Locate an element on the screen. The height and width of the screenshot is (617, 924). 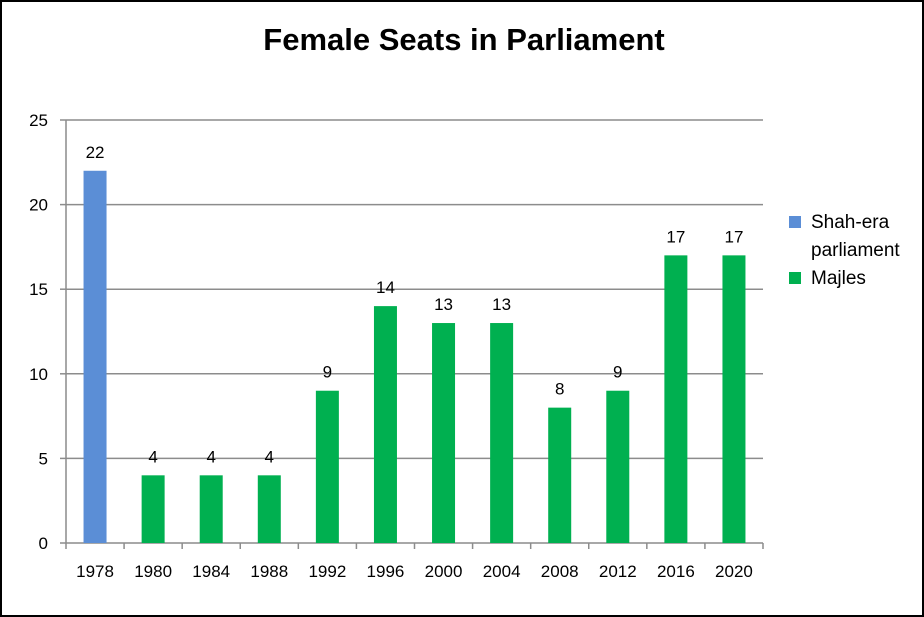
x-tick-label: 1980 is located at coordinates (153, 571).